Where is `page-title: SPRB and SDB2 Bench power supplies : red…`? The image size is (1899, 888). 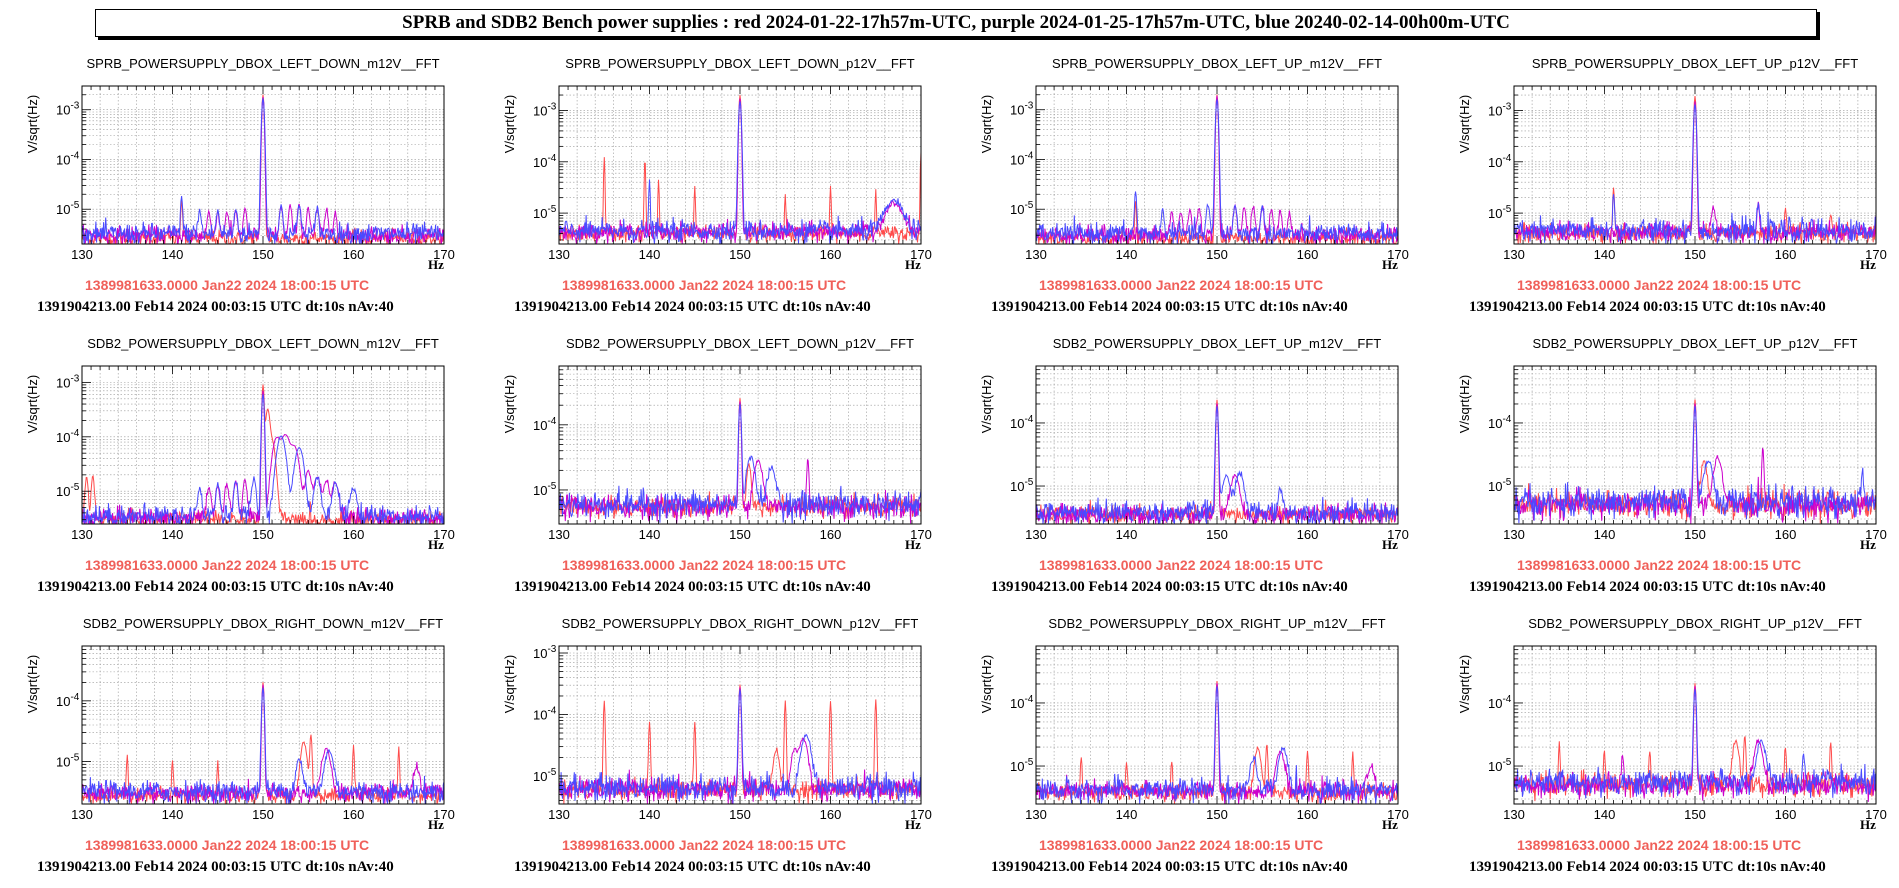
page-title: SPRB and SDB2 Bench power supplies : red… is located at coordinates (956, 23).